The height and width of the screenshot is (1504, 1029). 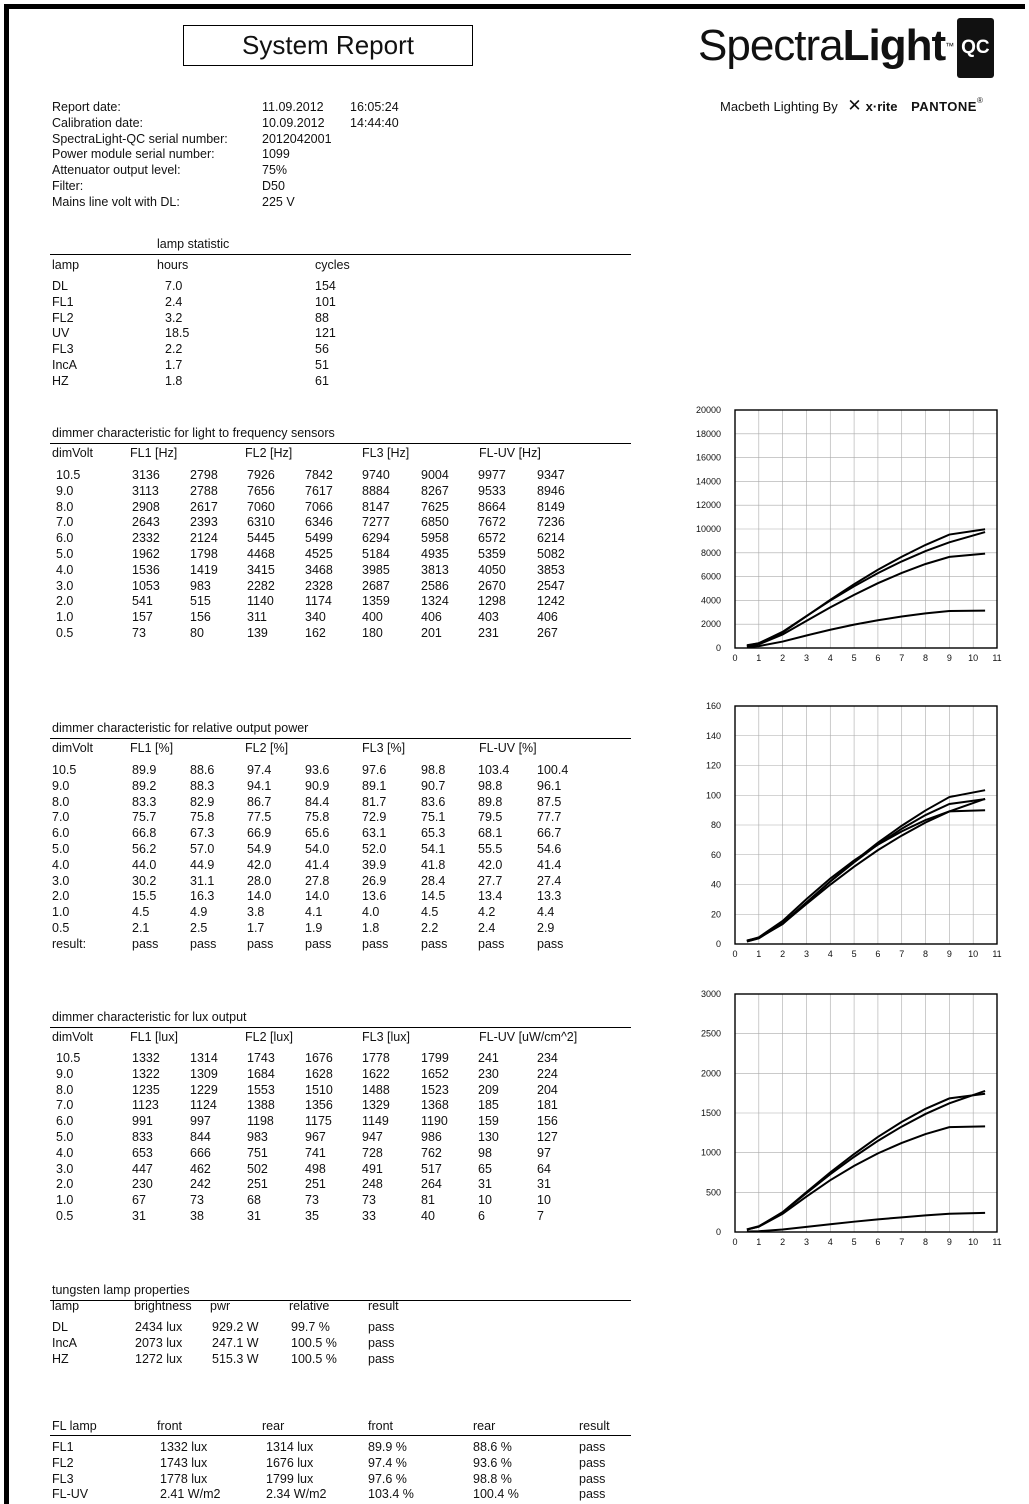 What do you see at coordinates (528, 1037) in the screenshot?
I see `column-header: FL-UV [uW/cm^2]` at bounding box center [528, 1037].